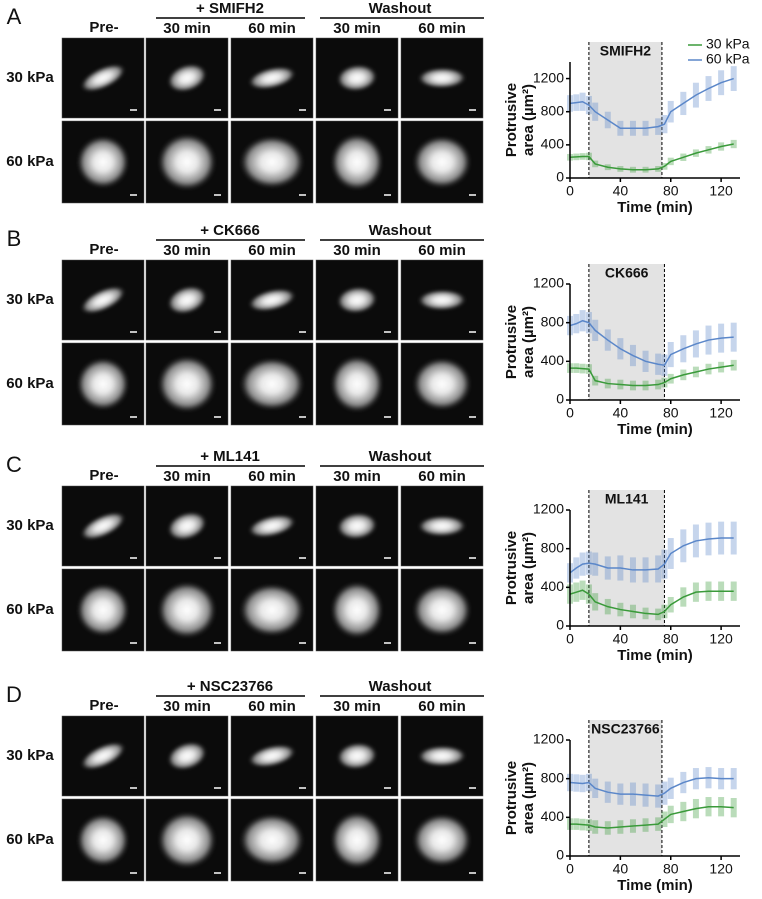 The height and width of the screenshot is (899, 762). I want to click on column-header: + ML141, so click(230, 456).